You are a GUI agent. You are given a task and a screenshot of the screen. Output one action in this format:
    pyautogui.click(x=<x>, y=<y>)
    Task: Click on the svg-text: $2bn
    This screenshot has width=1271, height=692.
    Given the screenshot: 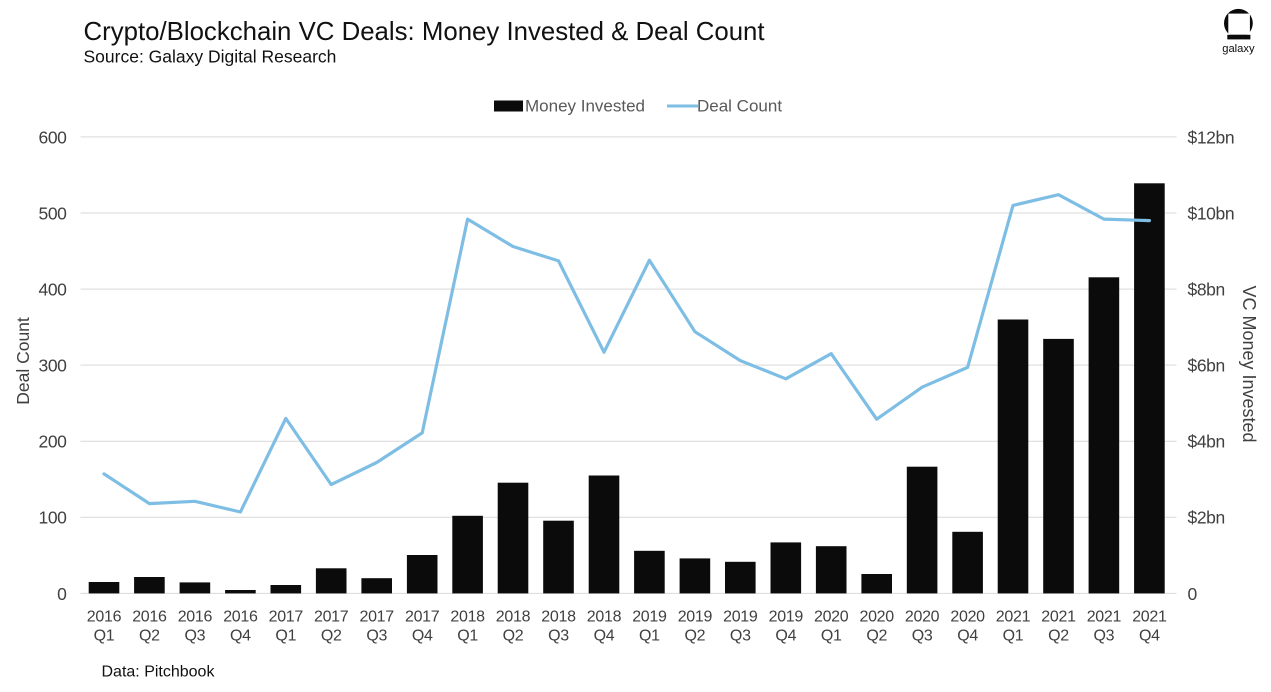 What is the action you would take?
    pyautogui.click(x=1206, y=518)
    